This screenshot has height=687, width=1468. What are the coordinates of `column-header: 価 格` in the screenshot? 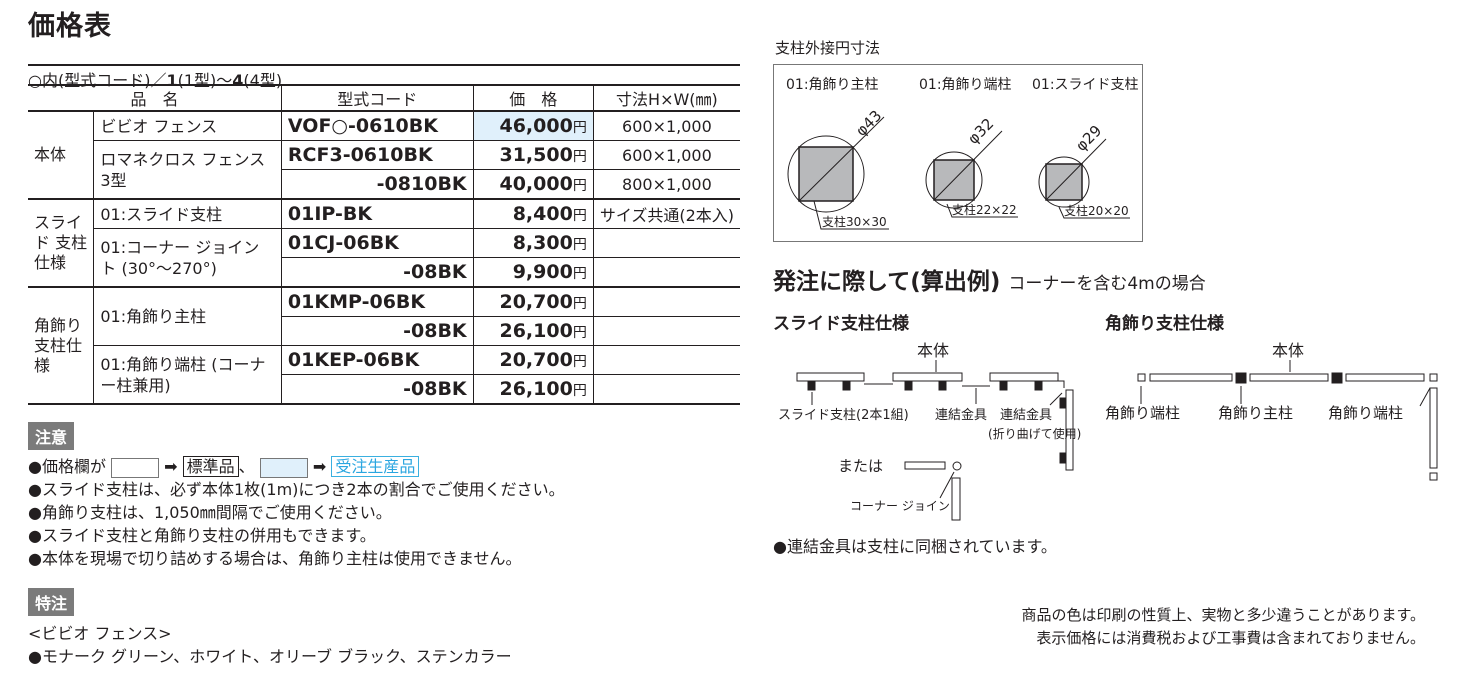 It's located at (533, 98).